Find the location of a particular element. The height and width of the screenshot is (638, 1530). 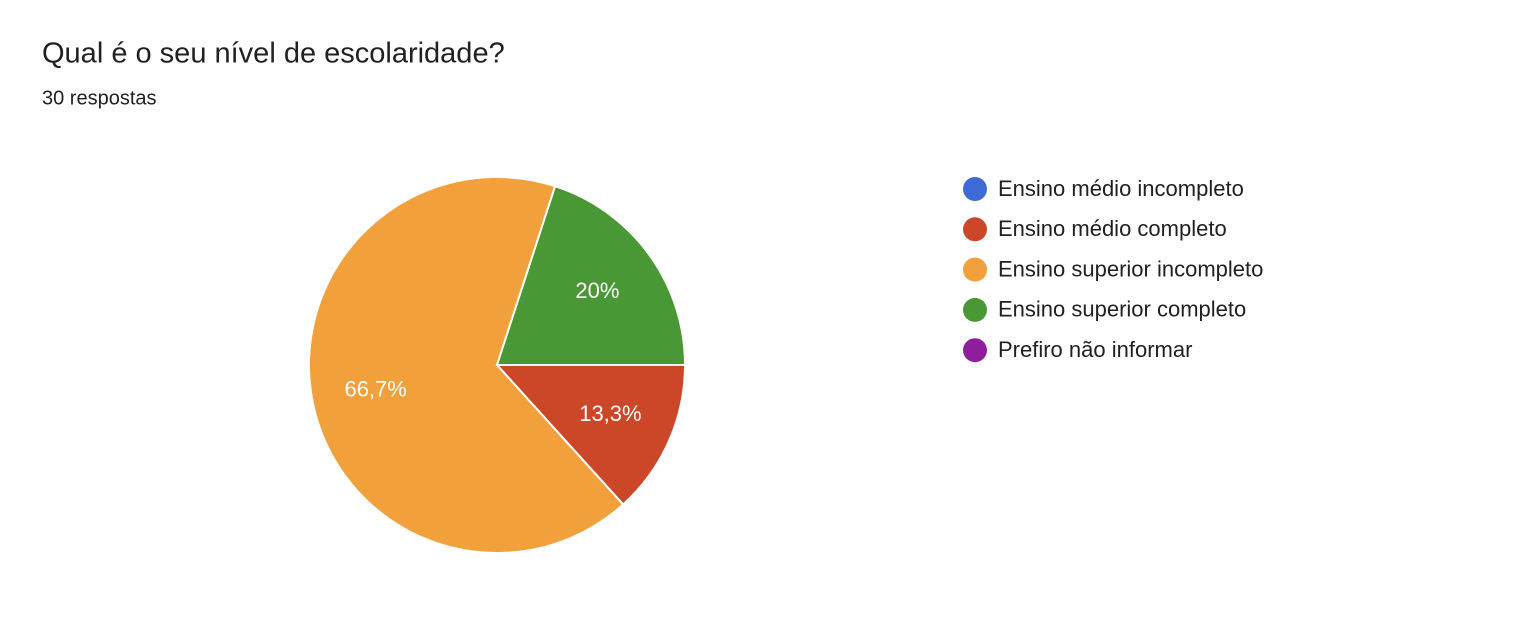

legend-label: Prefiro não informar is located at coordinates (1095, 349).